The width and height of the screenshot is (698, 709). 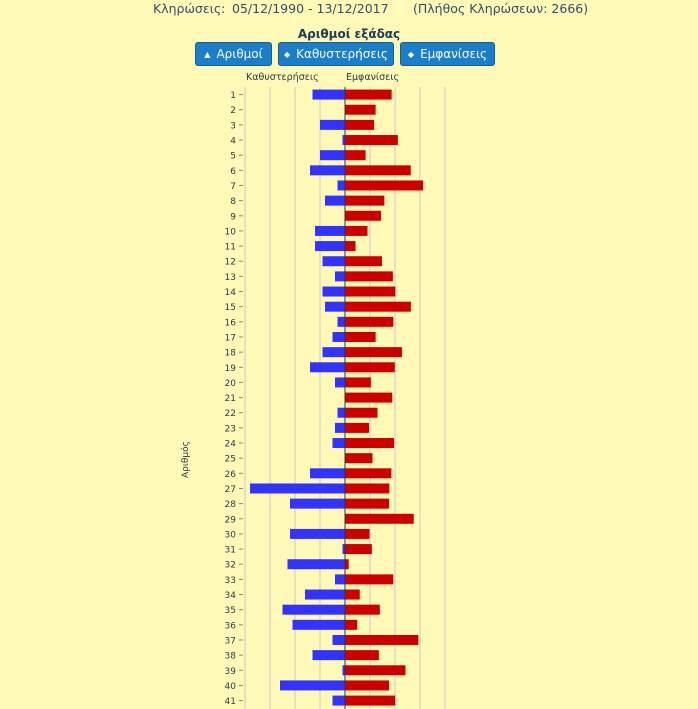 What do you see at coordinates (231, 369) in the screenshot?
I see `category-label: 19` at bounding box center [231, 369].